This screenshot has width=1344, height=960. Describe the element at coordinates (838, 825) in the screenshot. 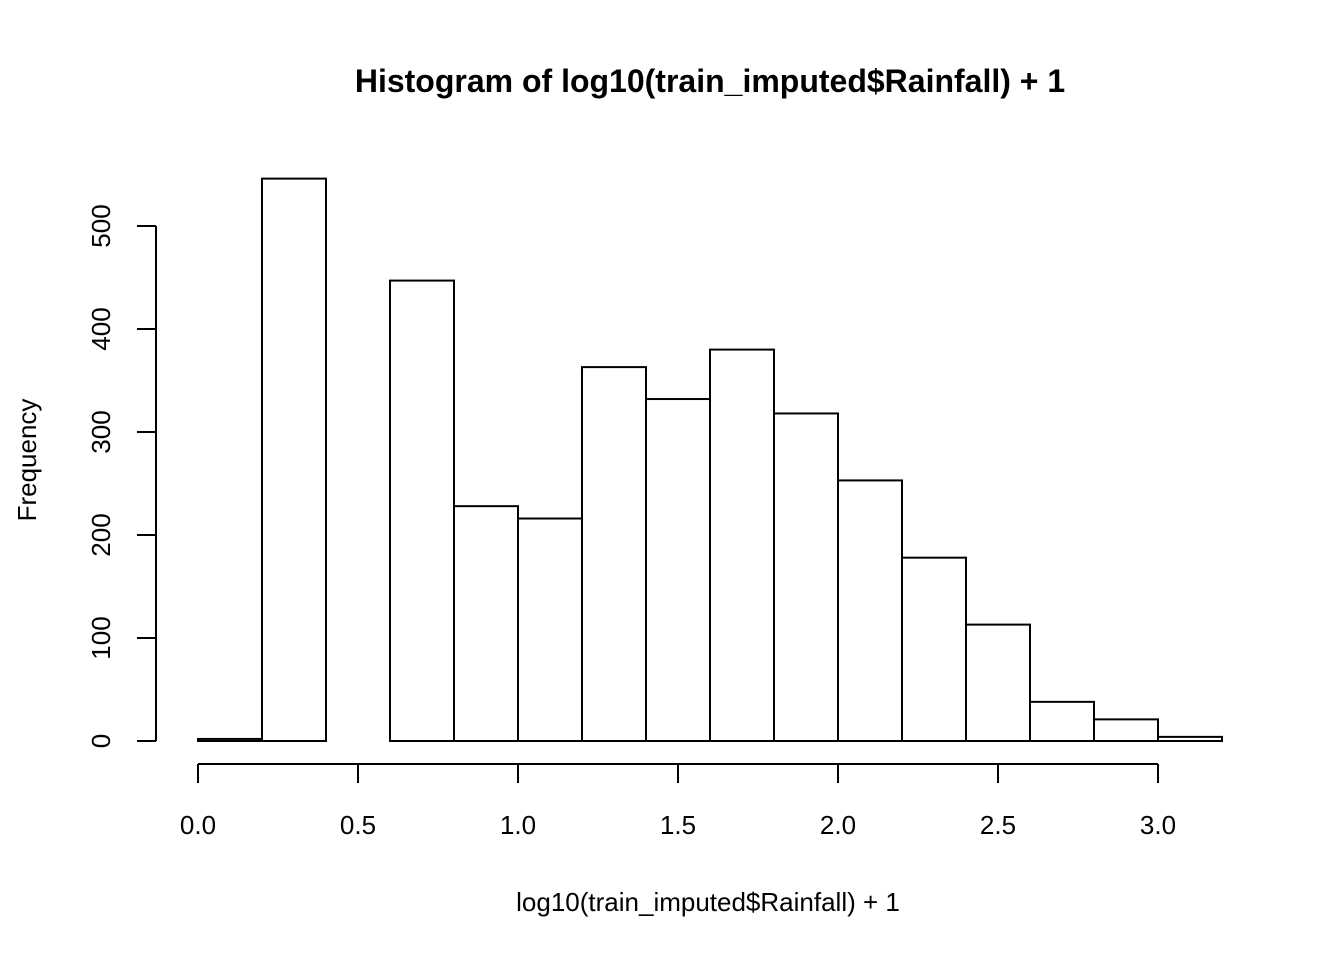

I see `x-tick-label: 2.0` at that location.